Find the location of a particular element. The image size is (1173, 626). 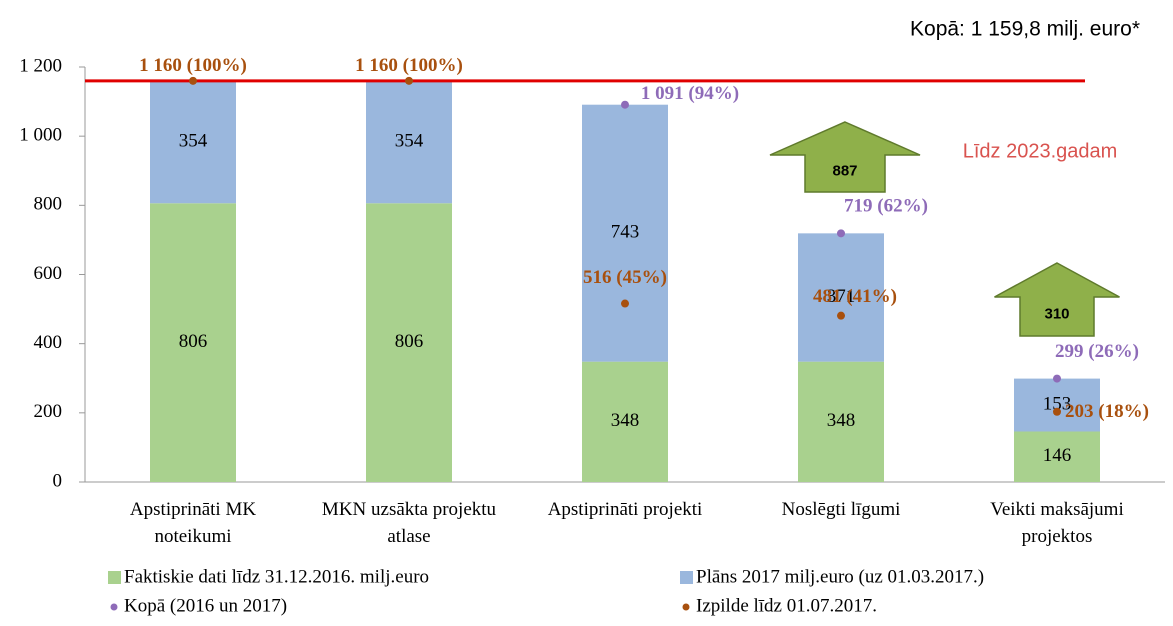

legend-label: Kopā (2016 un 2017) is located at coordinates (205, 605).